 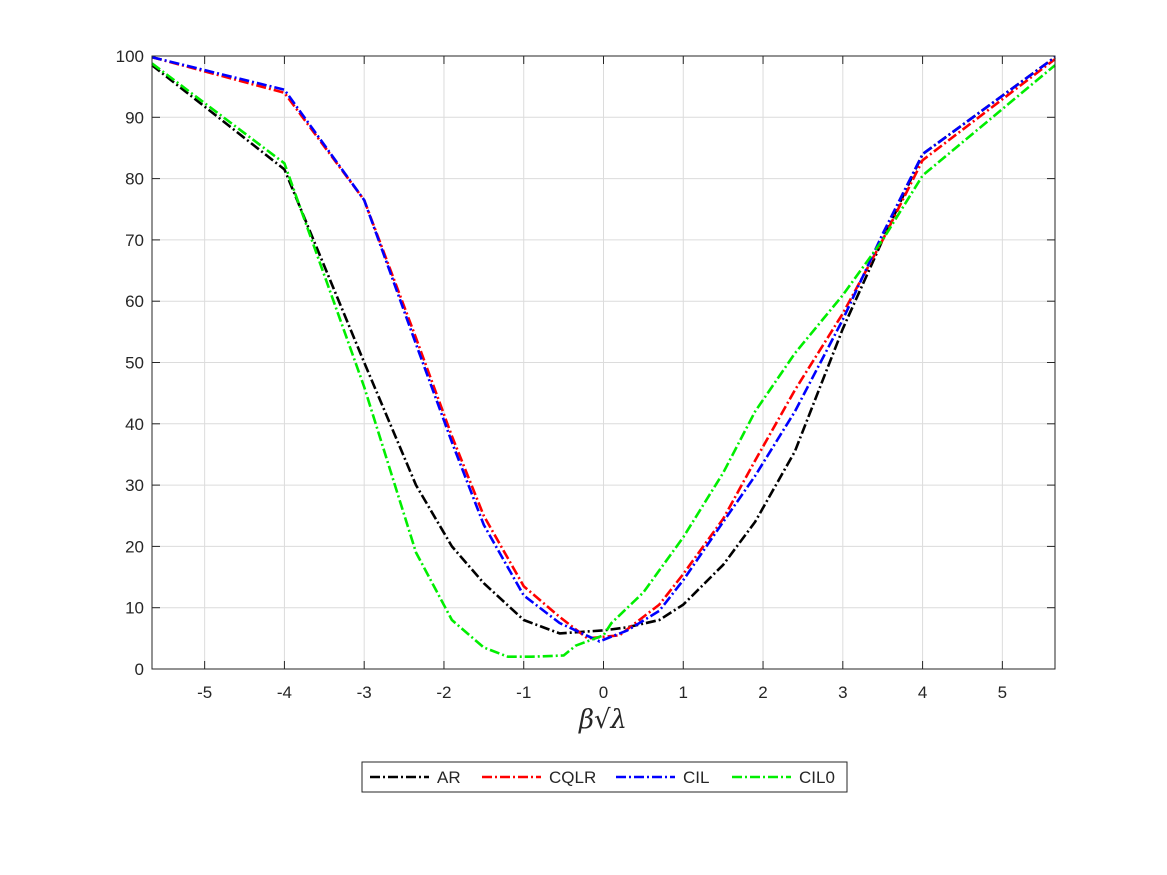 What do you see at coordinates (842, 692) in the screenshot?
I see `x-tick-label: 3` at bounding box center [842, 692].